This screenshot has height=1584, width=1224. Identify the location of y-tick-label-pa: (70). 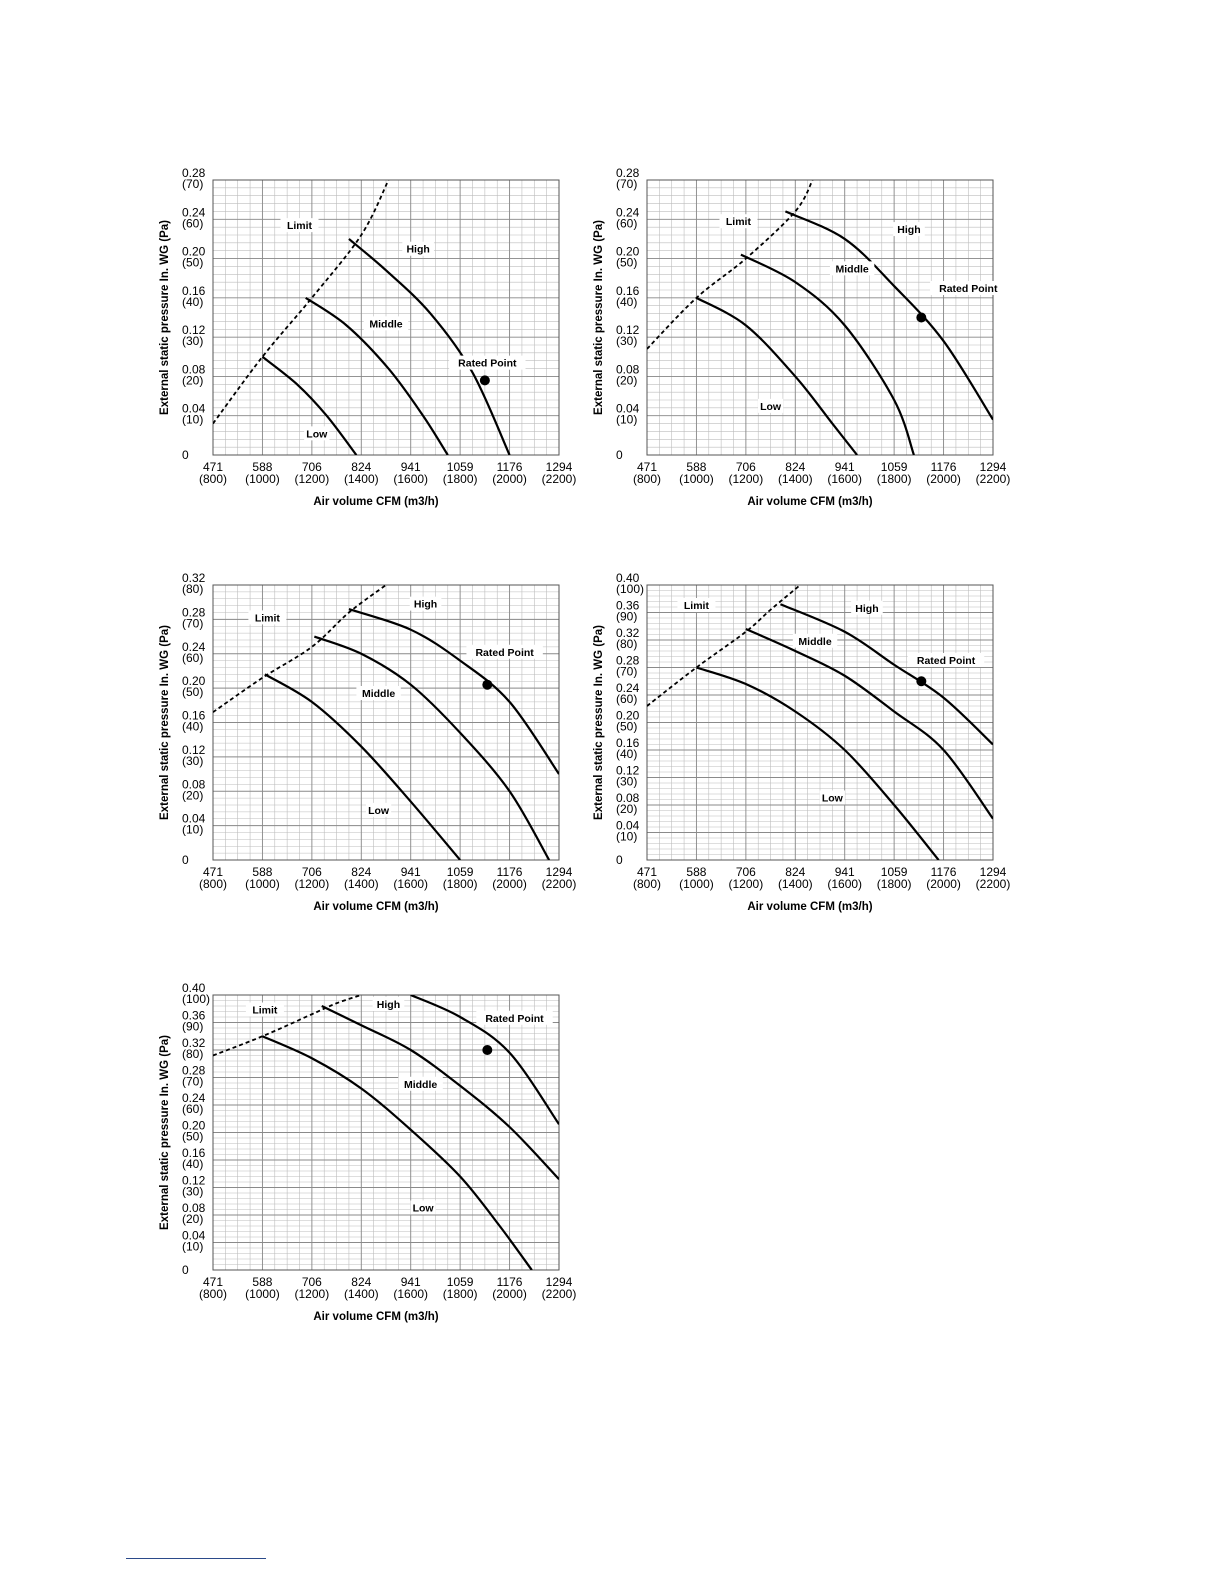
(626, 184).